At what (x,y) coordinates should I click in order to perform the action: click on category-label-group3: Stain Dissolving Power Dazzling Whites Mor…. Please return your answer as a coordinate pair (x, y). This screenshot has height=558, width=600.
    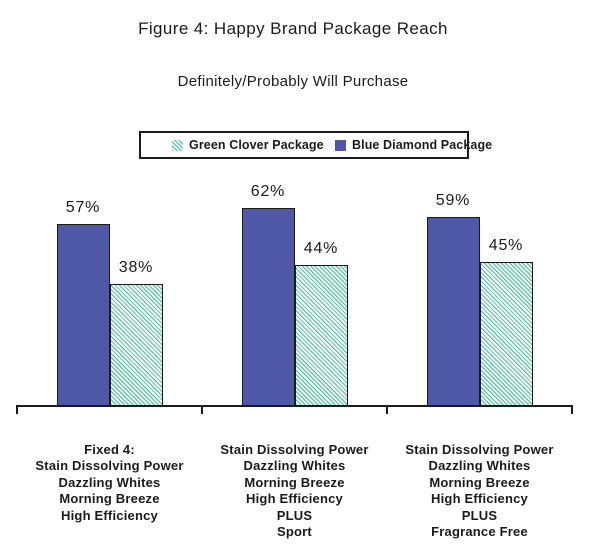
    Looking at the image, I should click on (480, 491).